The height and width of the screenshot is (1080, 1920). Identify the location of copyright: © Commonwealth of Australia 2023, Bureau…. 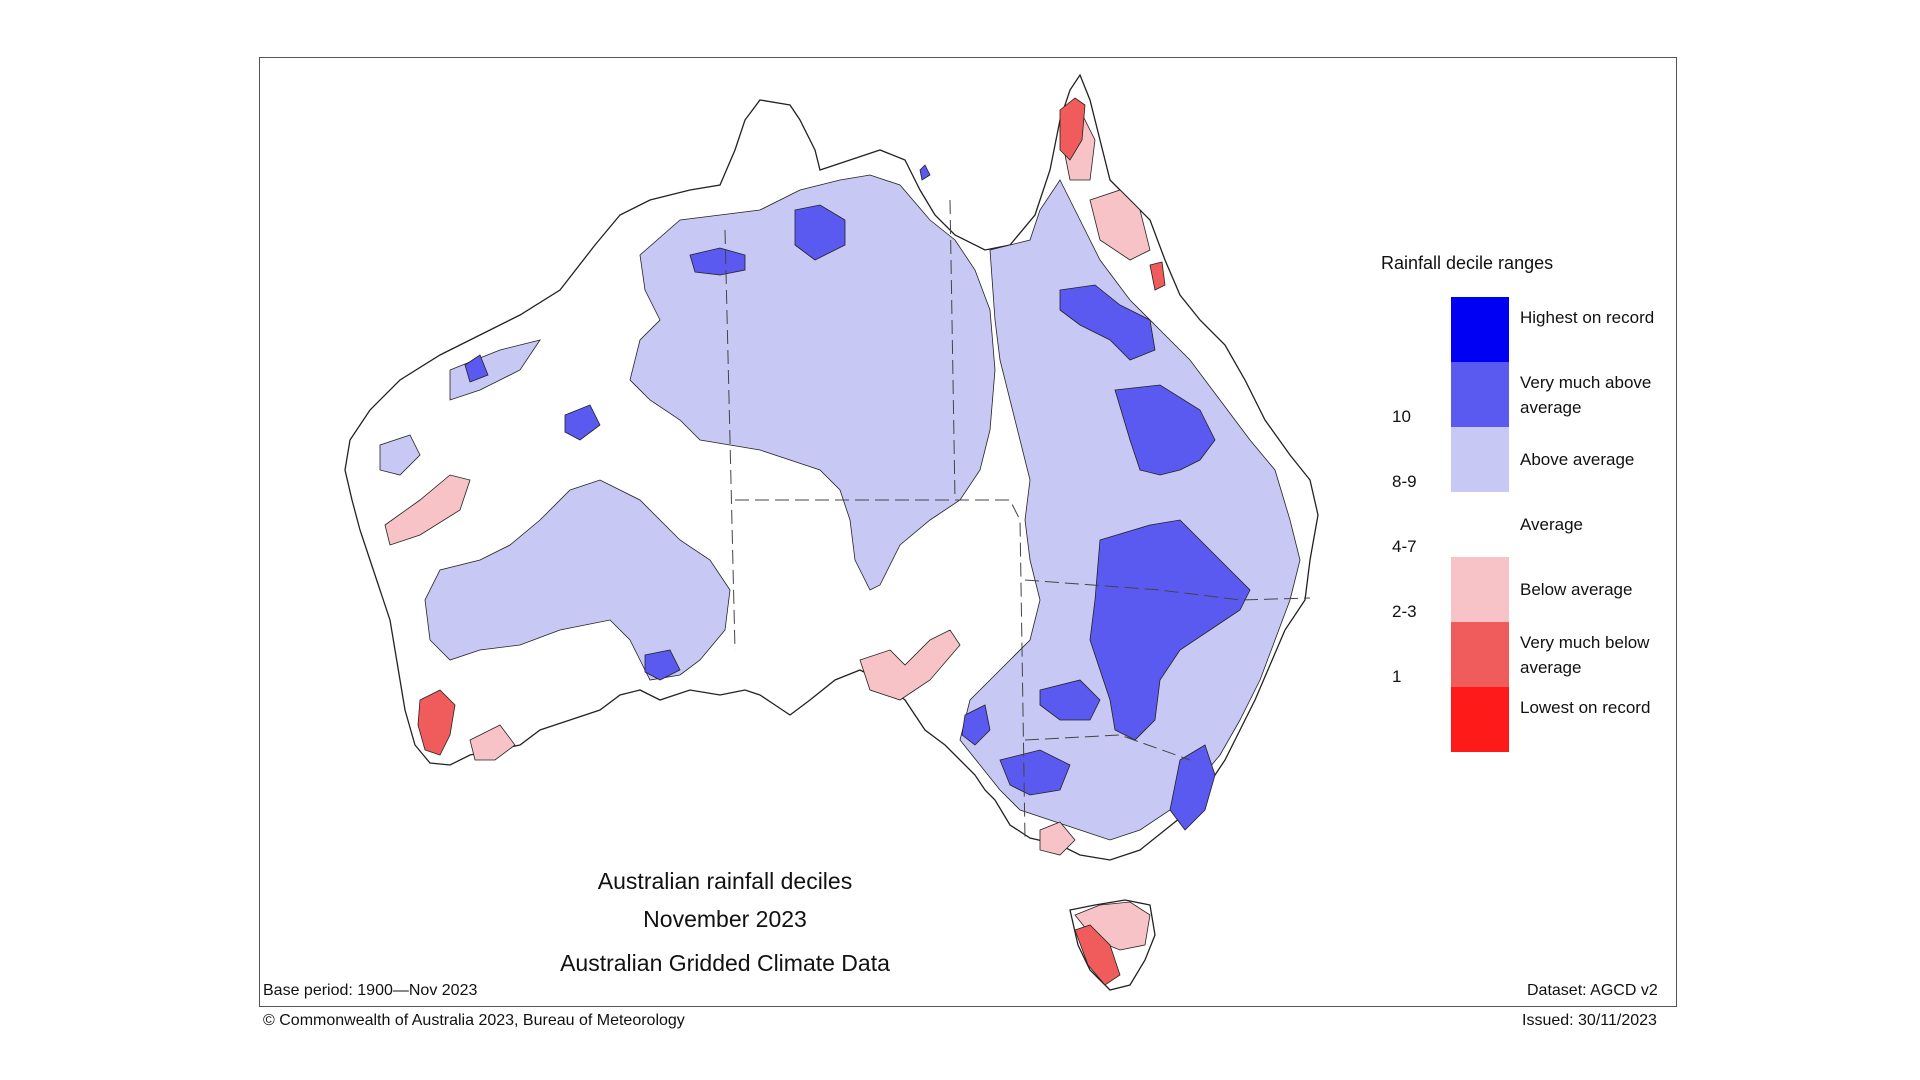
(474, 1020).